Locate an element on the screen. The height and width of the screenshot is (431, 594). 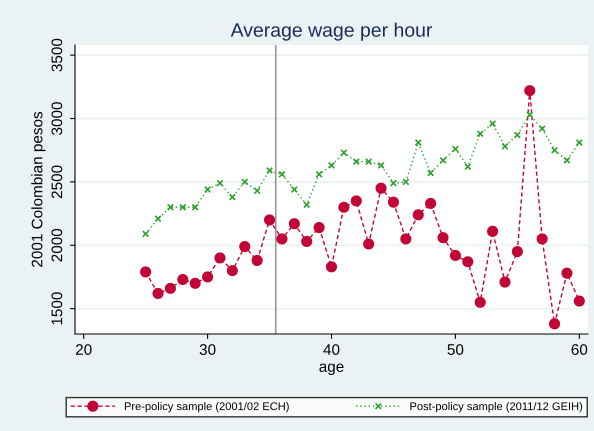
y-axis-title: 2001 Colombian pesos is located at coordinates (38, 189).